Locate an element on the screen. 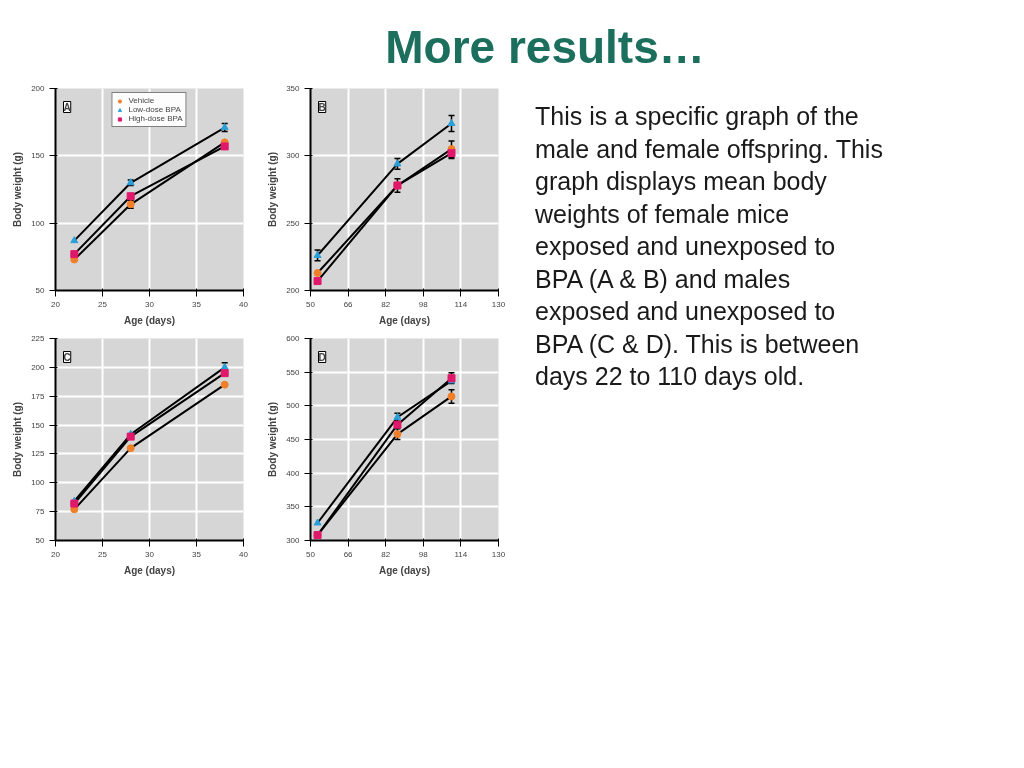 The width and height of the screenshot is (1024, 768). y-tick-label: 400 is located at coordinates (293, 473).